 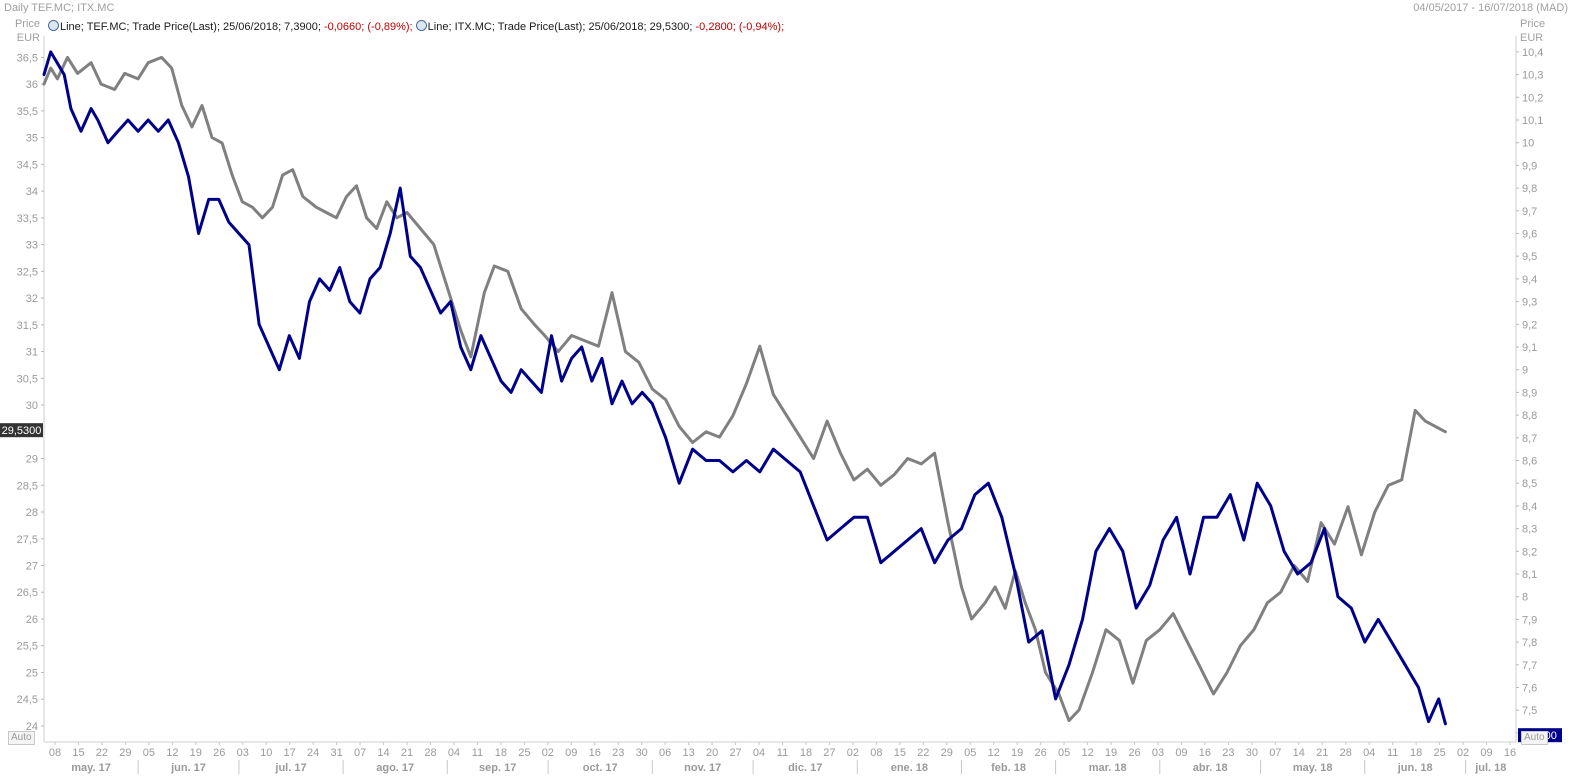 I want to click on left-tick-label: 25,5, so click(x=27, y=647).